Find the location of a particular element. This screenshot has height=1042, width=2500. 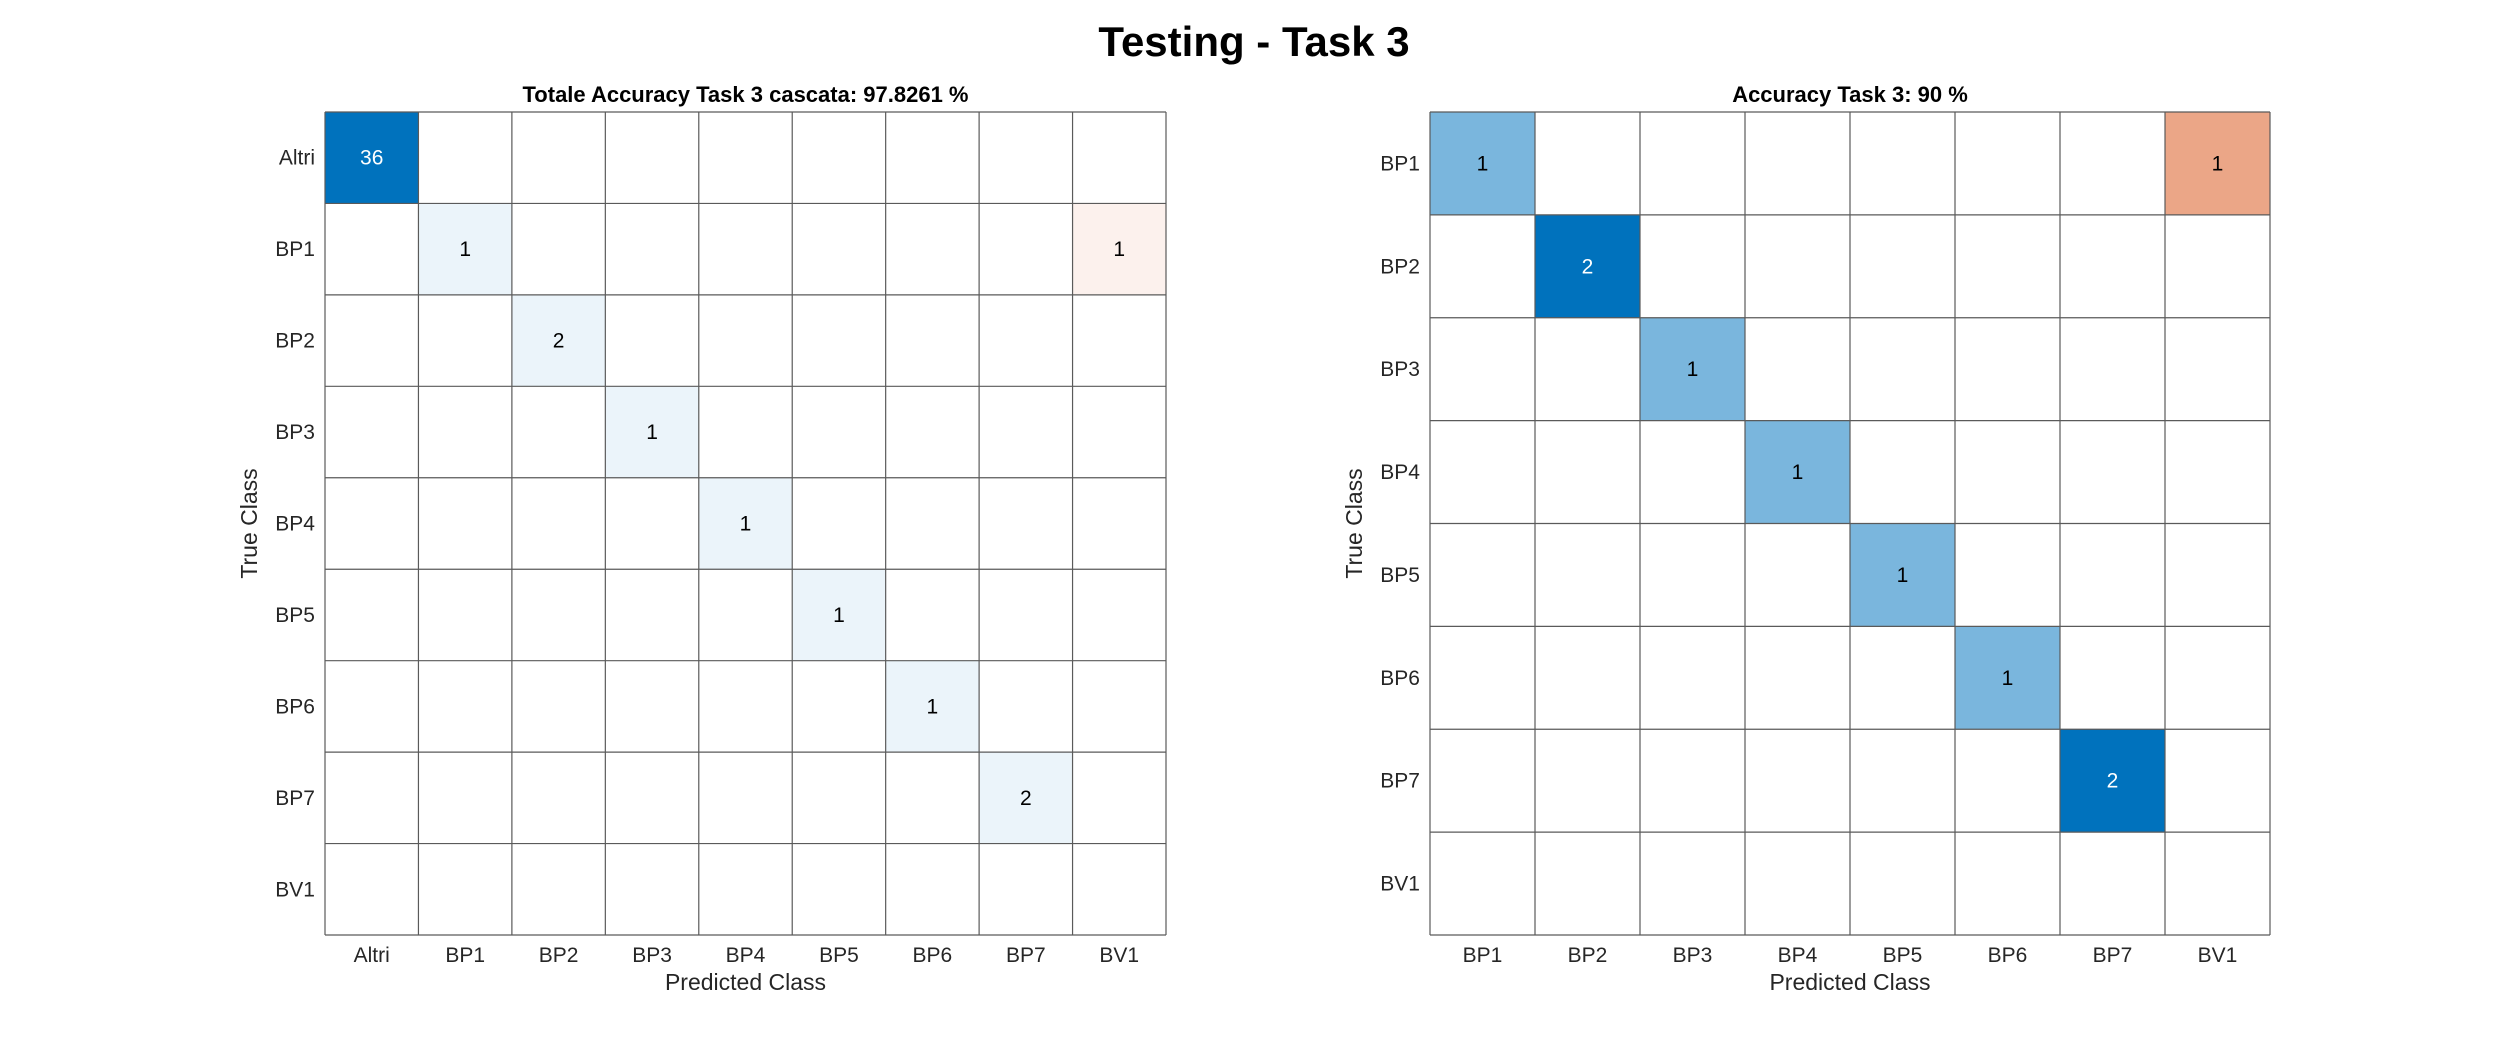

x-tick-label: Altri is located at coordinates (372, 955).